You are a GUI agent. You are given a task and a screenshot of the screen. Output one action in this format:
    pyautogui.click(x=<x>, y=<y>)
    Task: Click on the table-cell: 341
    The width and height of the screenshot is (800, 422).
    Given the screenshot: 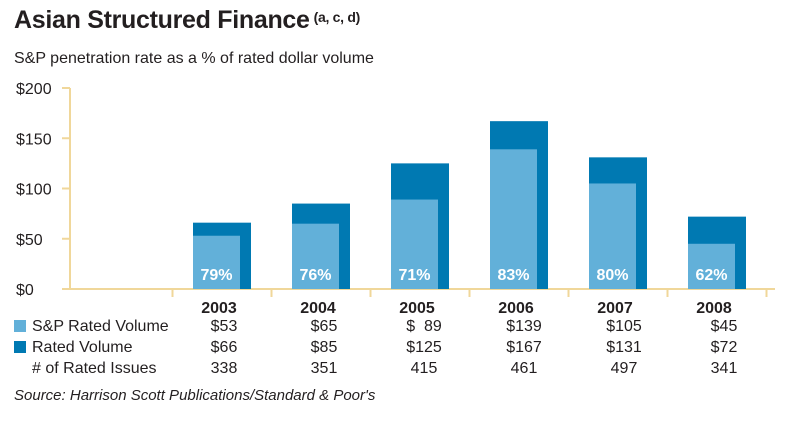 What is the action you would take?
    pyautogui.click(x=724, y=368)
    